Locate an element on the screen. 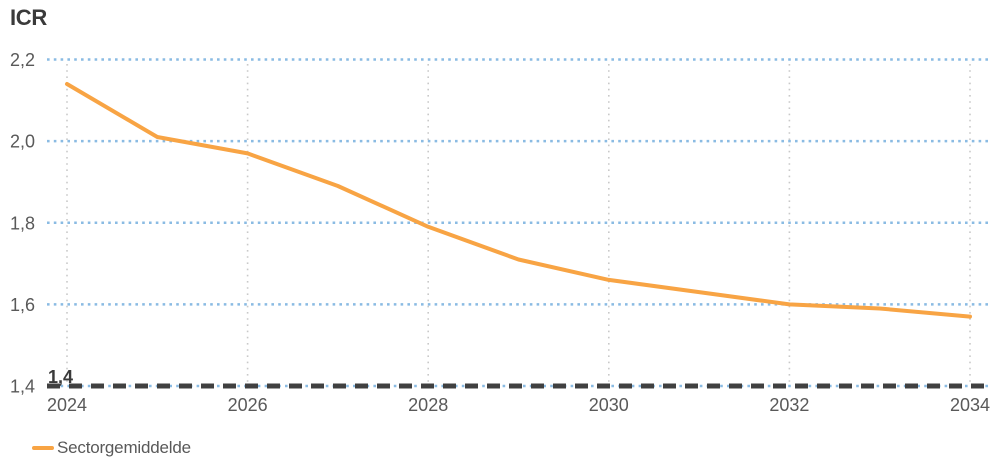 The width and height of the screenshot is (1000, 470). reference-line-label: 1,4 is located at coordinates (60, 377).